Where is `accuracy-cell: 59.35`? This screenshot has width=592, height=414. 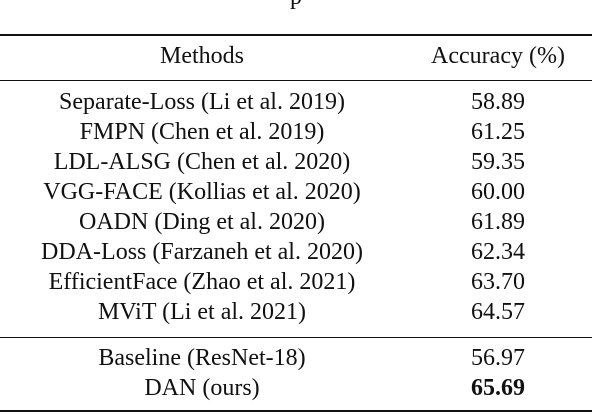 accuracy-cell: 59.35 is located at coordinates (498, 162).